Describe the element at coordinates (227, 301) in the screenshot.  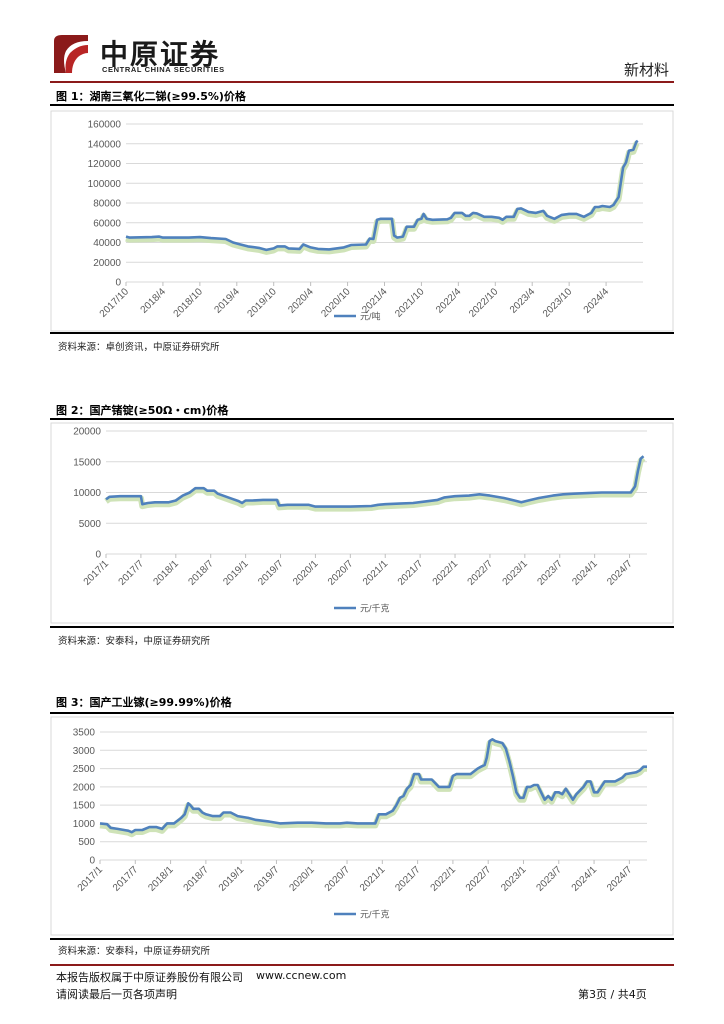
I see `x-tick-label: 2019/4` at that location.